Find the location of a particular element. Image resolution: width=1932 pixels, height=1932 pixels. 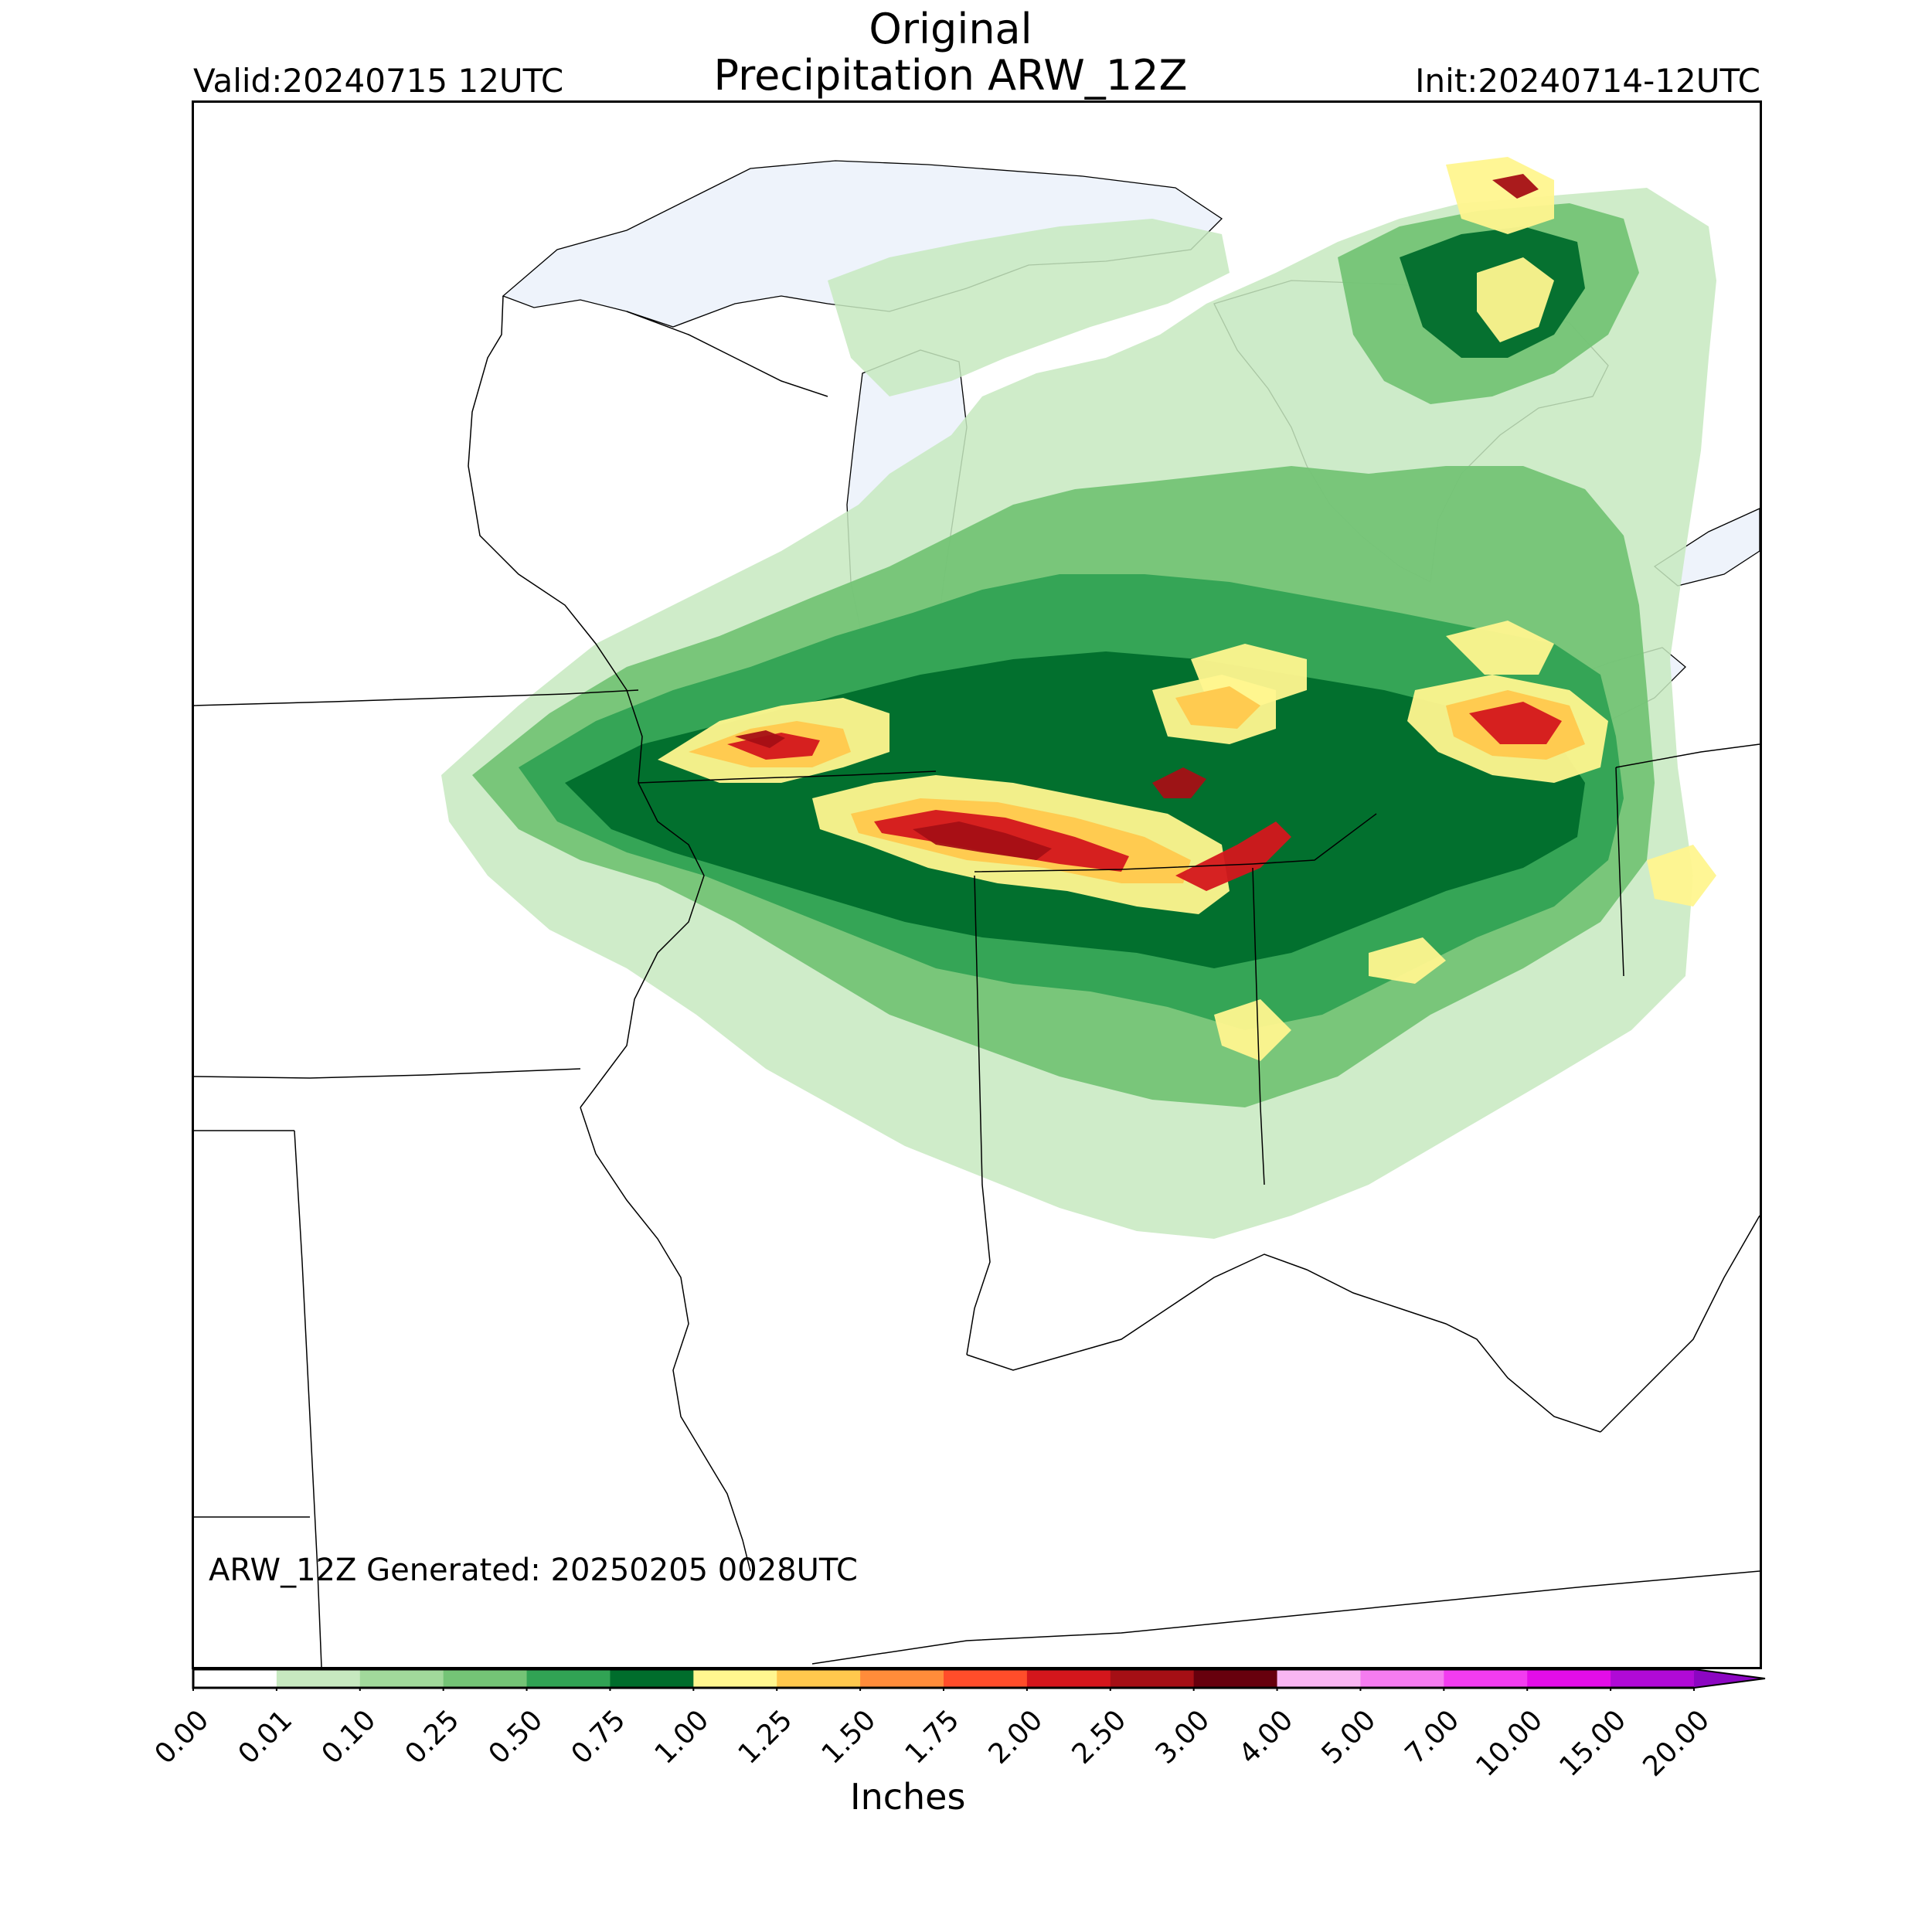

precip-area-250-c is located at coordinates (760, 739).